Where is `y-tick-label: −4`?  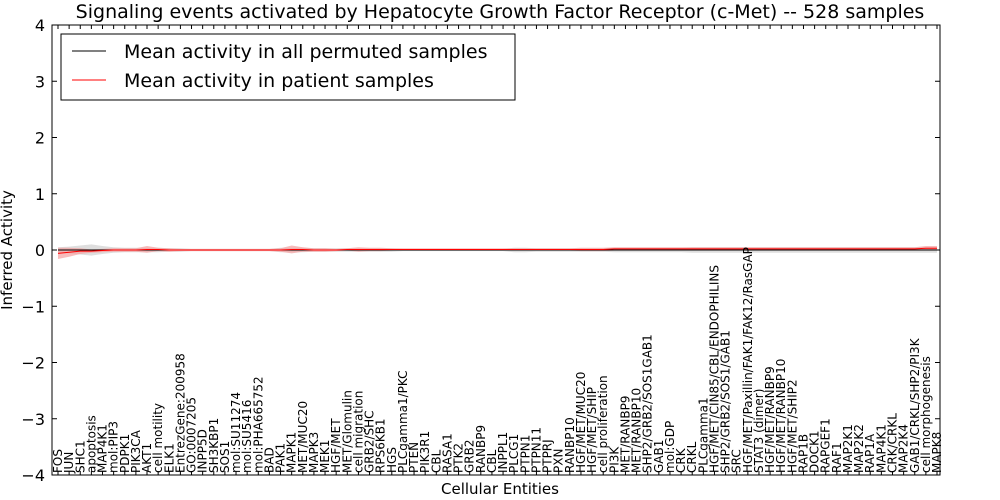 y-tick-label: −4 is located at coordinates (33, 475).